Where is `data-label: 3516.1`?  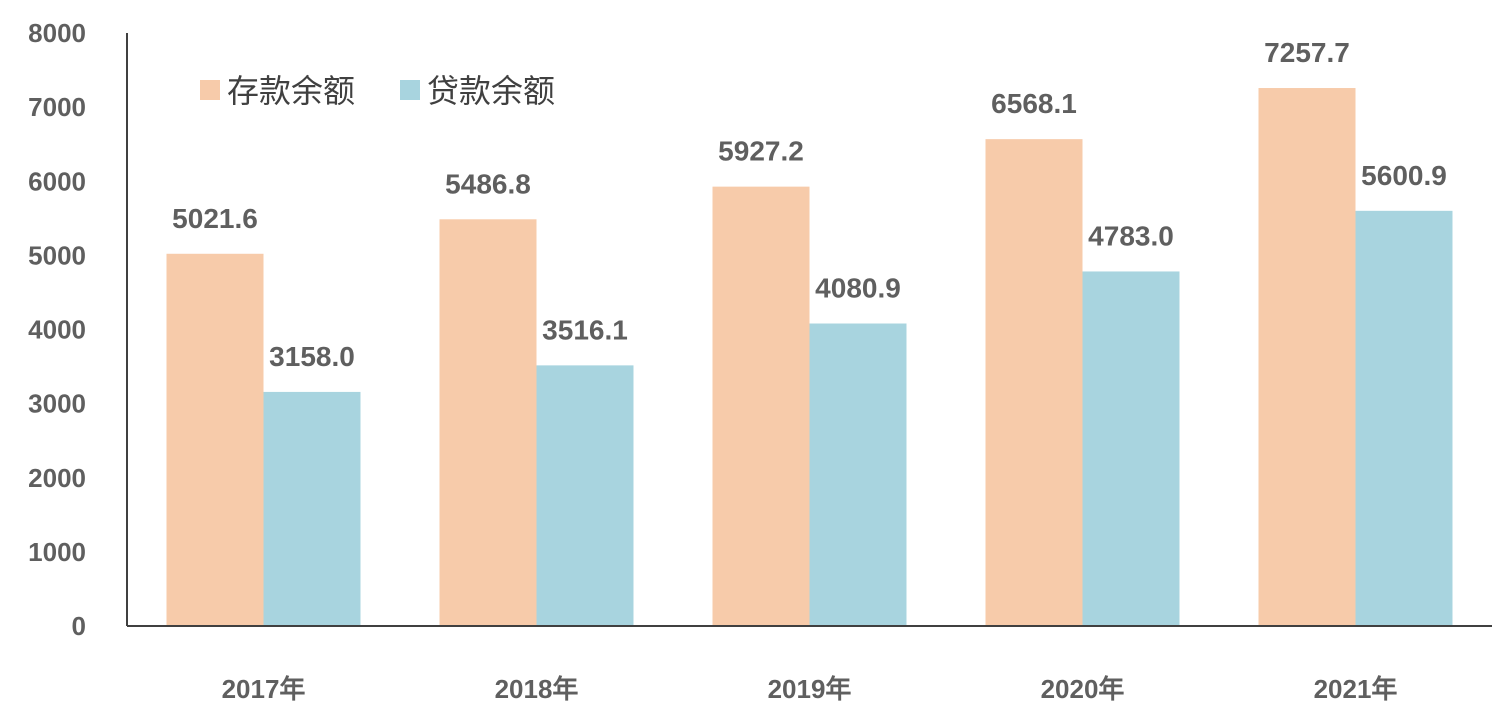
data-label: 3516.1 is located at coordinates (585, 329).